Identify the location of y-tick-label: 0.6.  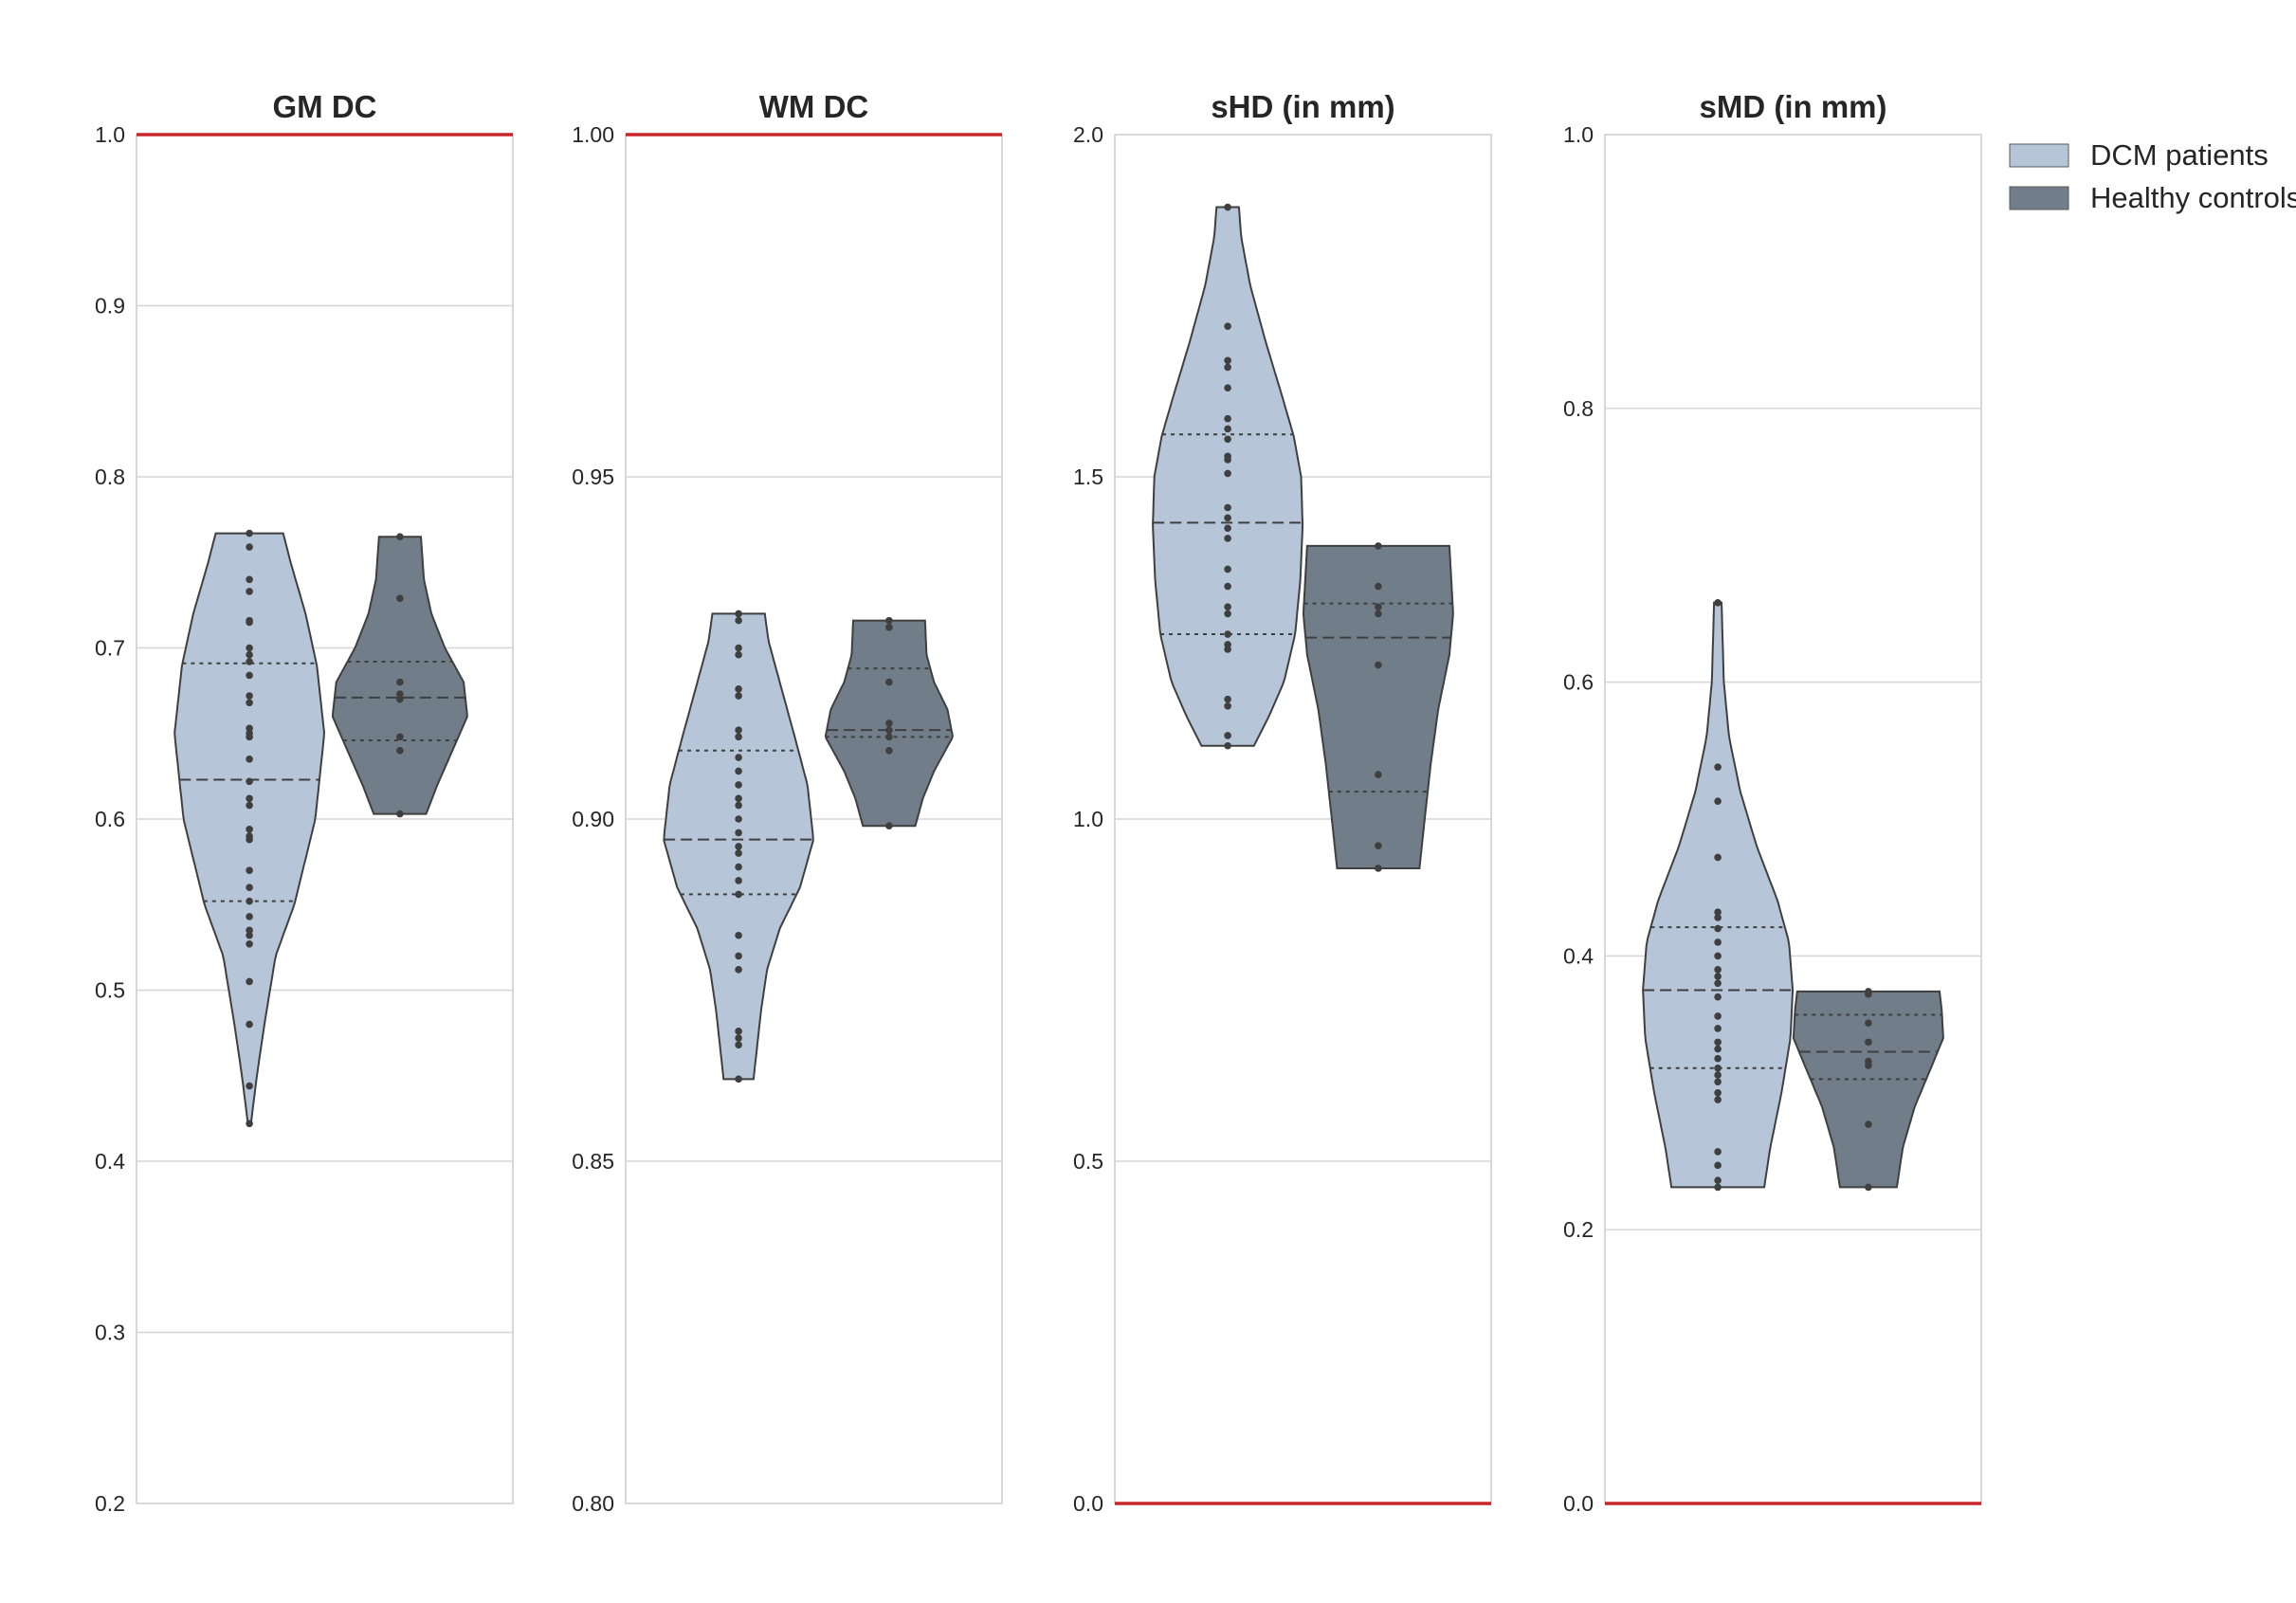
(110, 819).